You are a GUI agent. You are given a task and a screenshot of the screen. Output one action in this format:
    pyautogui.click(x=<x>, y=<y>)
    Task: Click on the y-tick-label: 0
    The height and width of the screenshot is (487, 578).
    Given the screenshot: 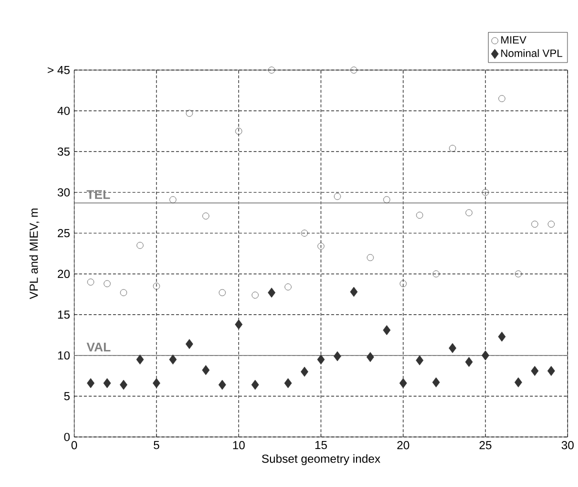 What is the action you would take?
    pyautogui.click(x=67, y=437)
    